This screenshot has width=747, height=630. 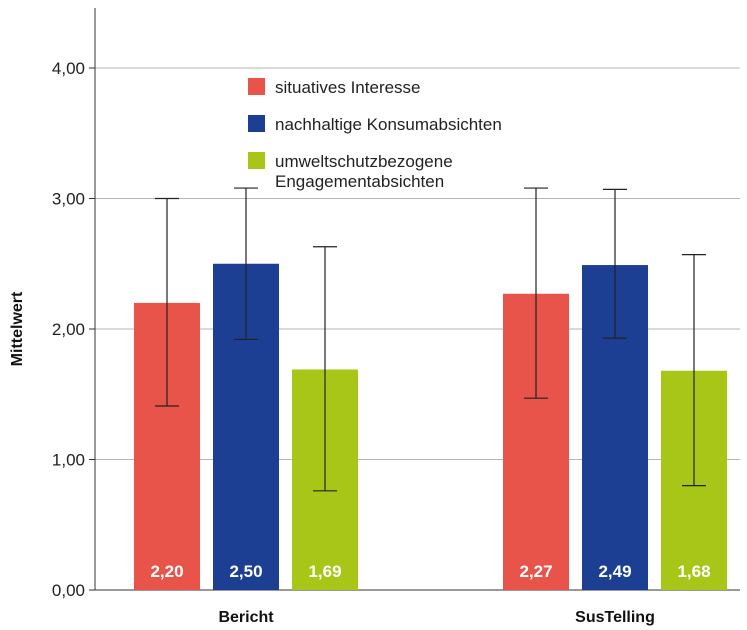 I want to click on legend-label: situatives Interesse, so click(x=348, y=87).